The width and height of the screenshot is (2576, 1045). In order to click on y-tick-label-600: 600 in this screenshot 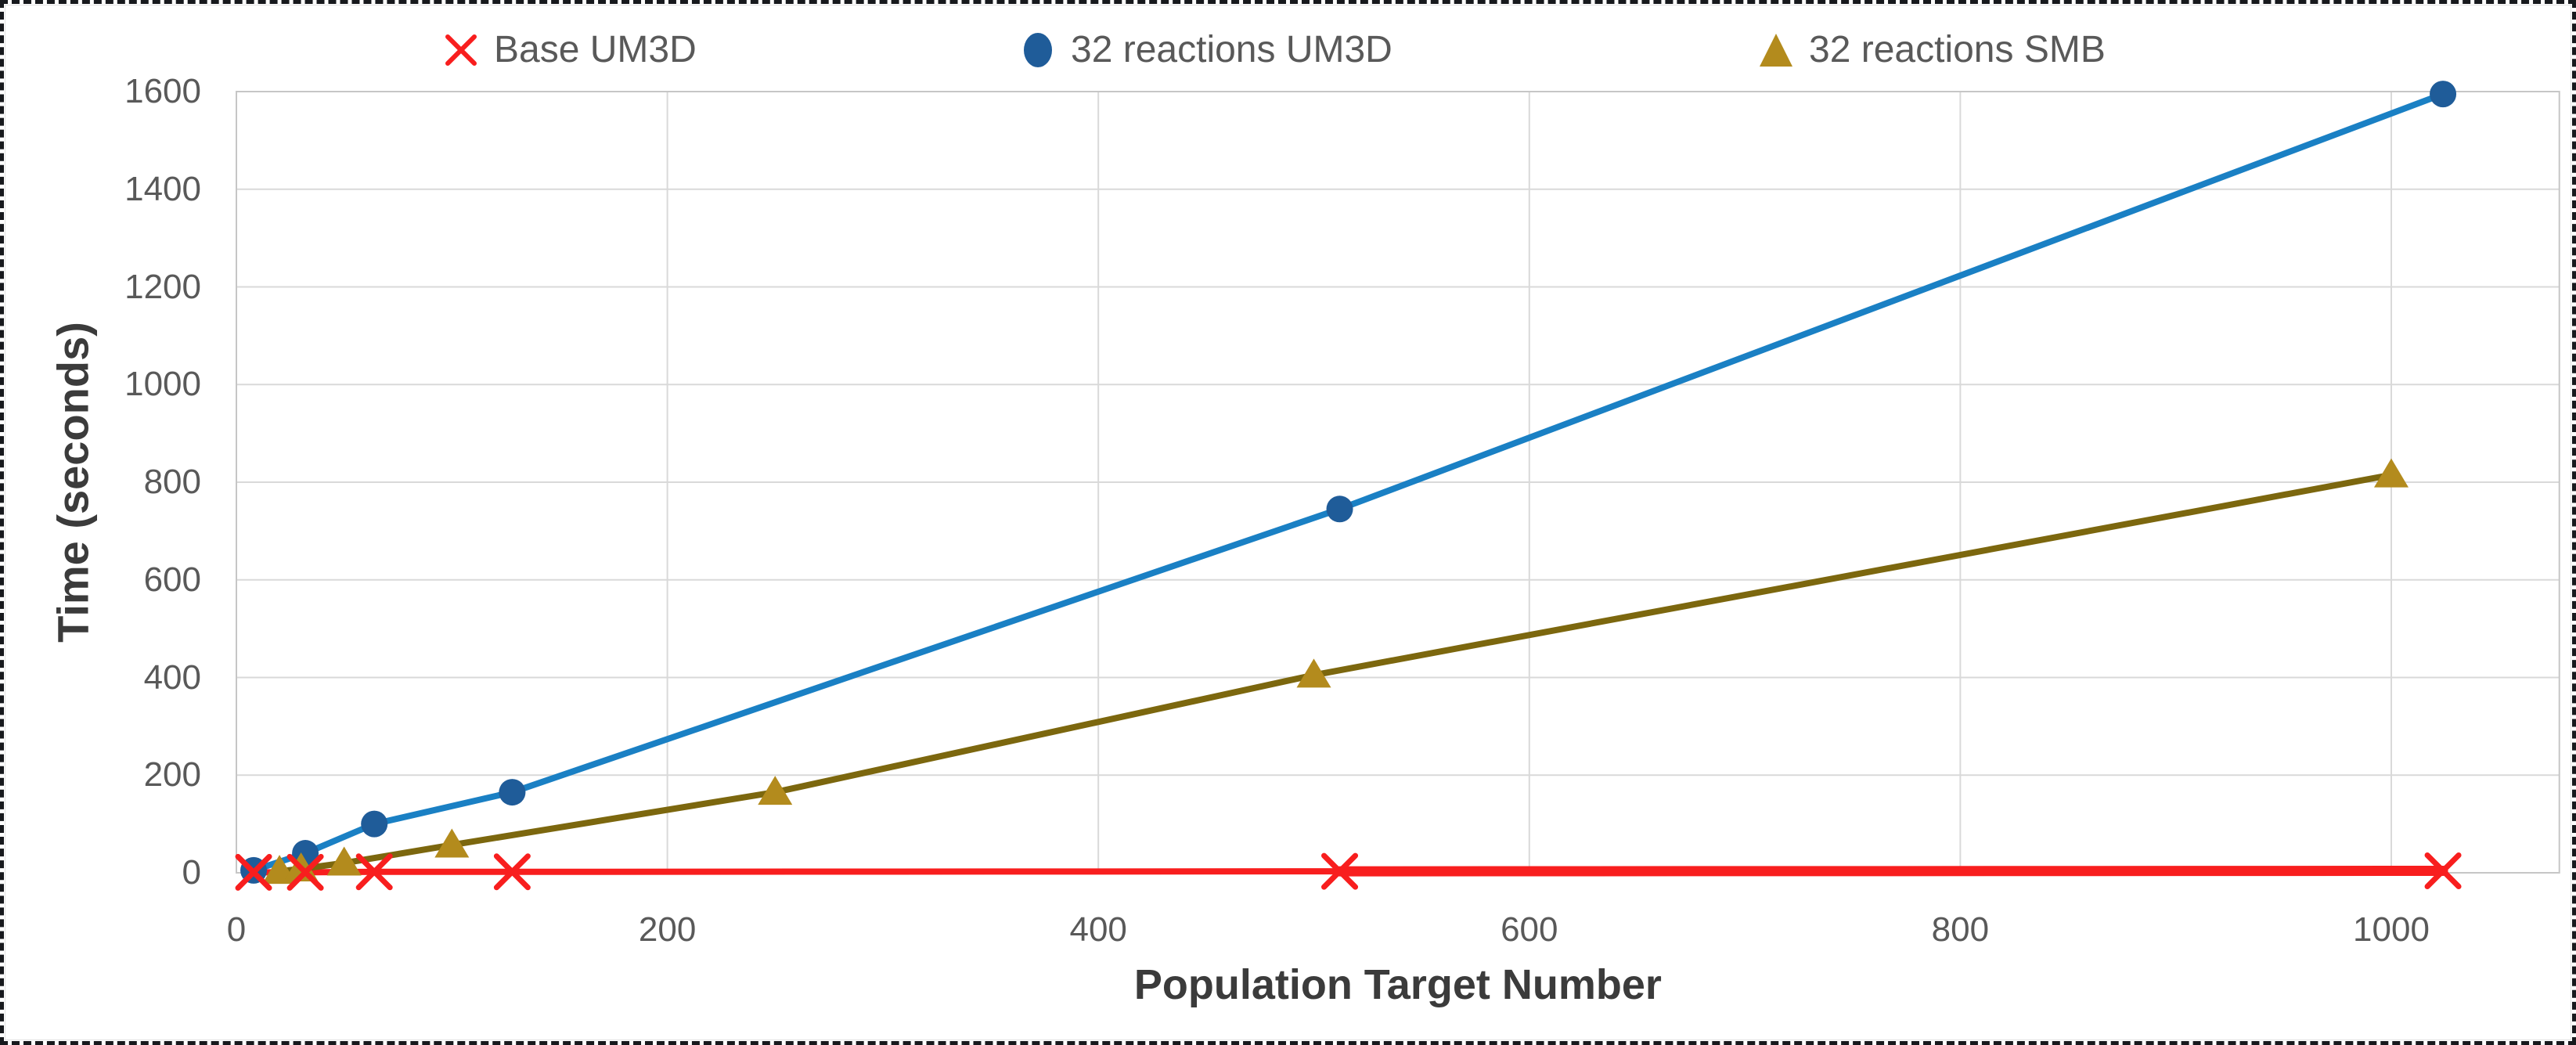, I will do `click(172, 579)`.